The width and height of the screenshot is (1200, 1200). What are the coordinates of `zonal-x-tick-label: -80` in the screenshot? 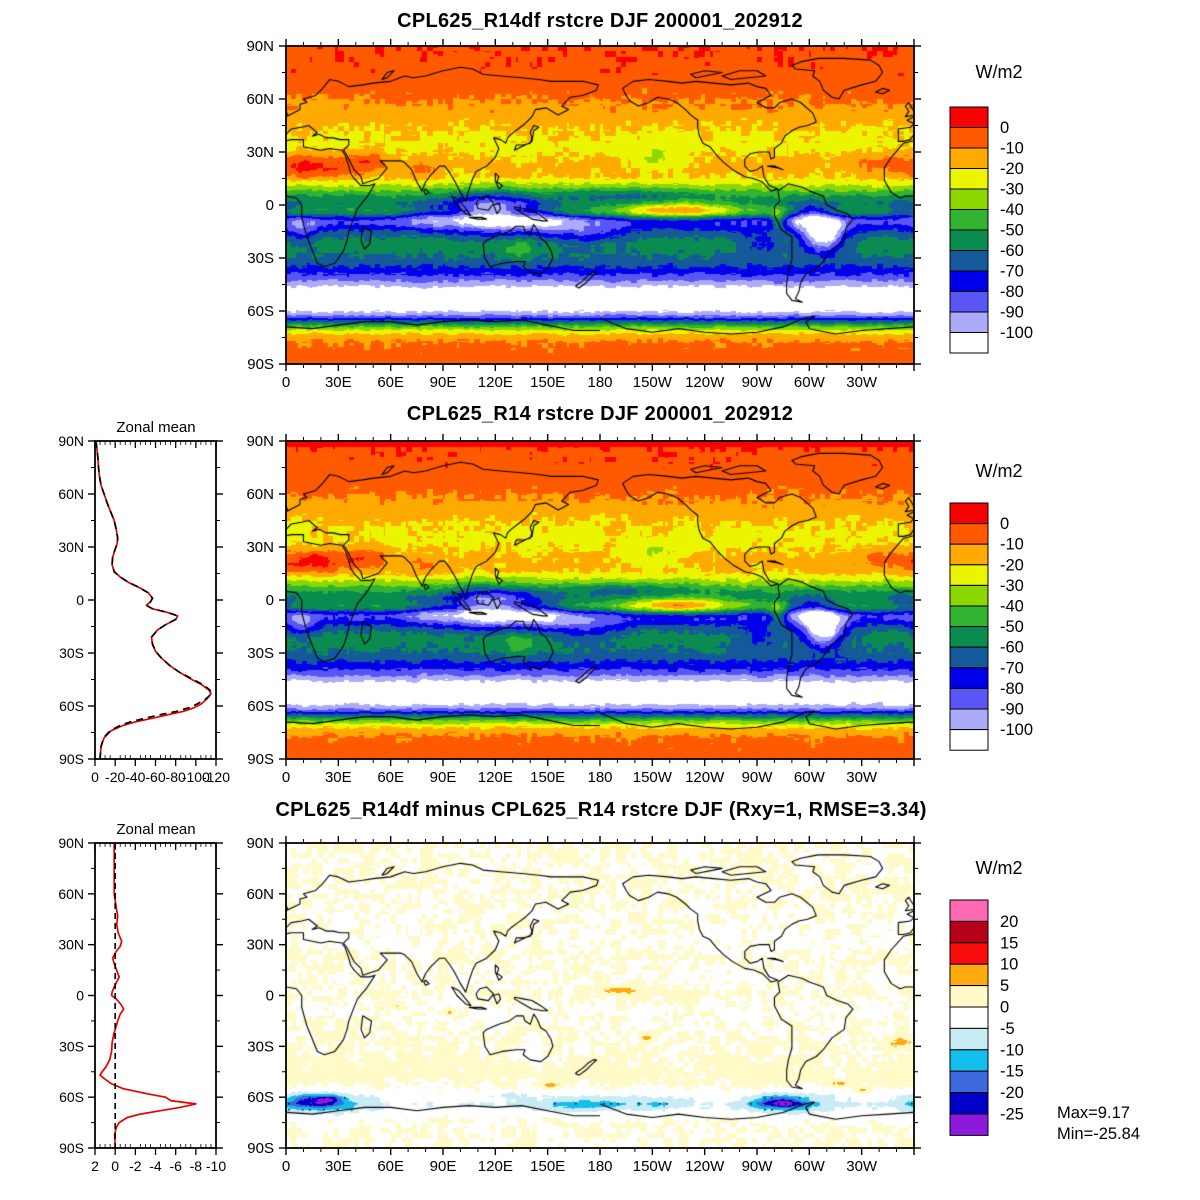 It's located at (176, 777).